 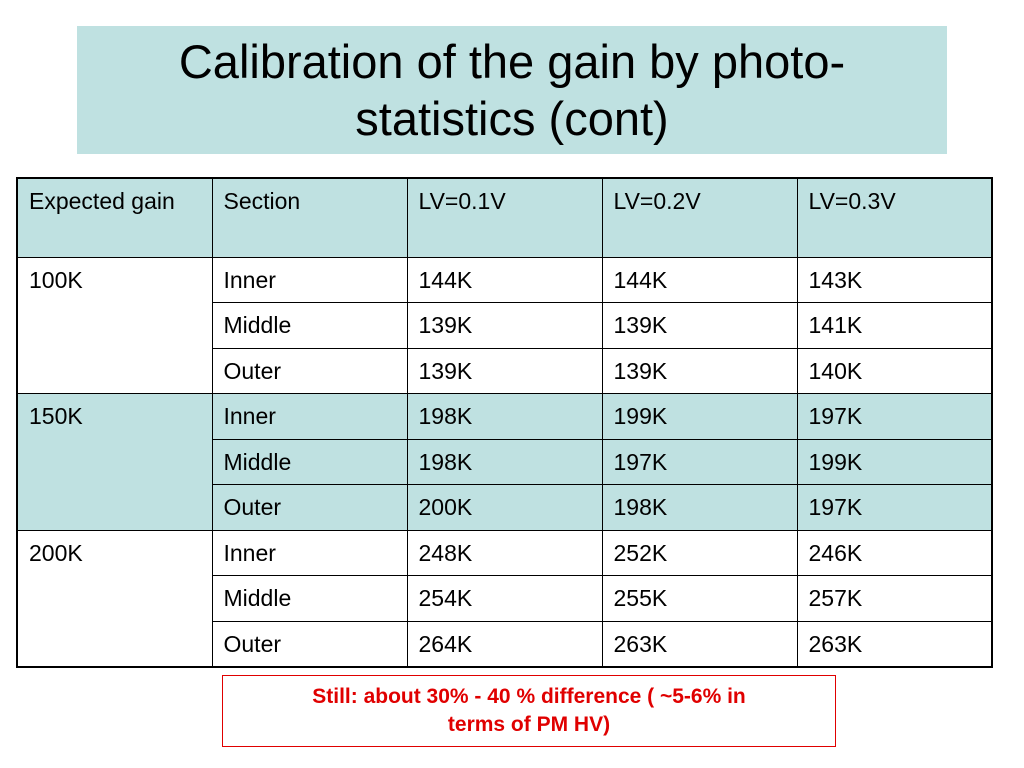 I want to click on value-cell: 141K, so click(x=894, y=325).